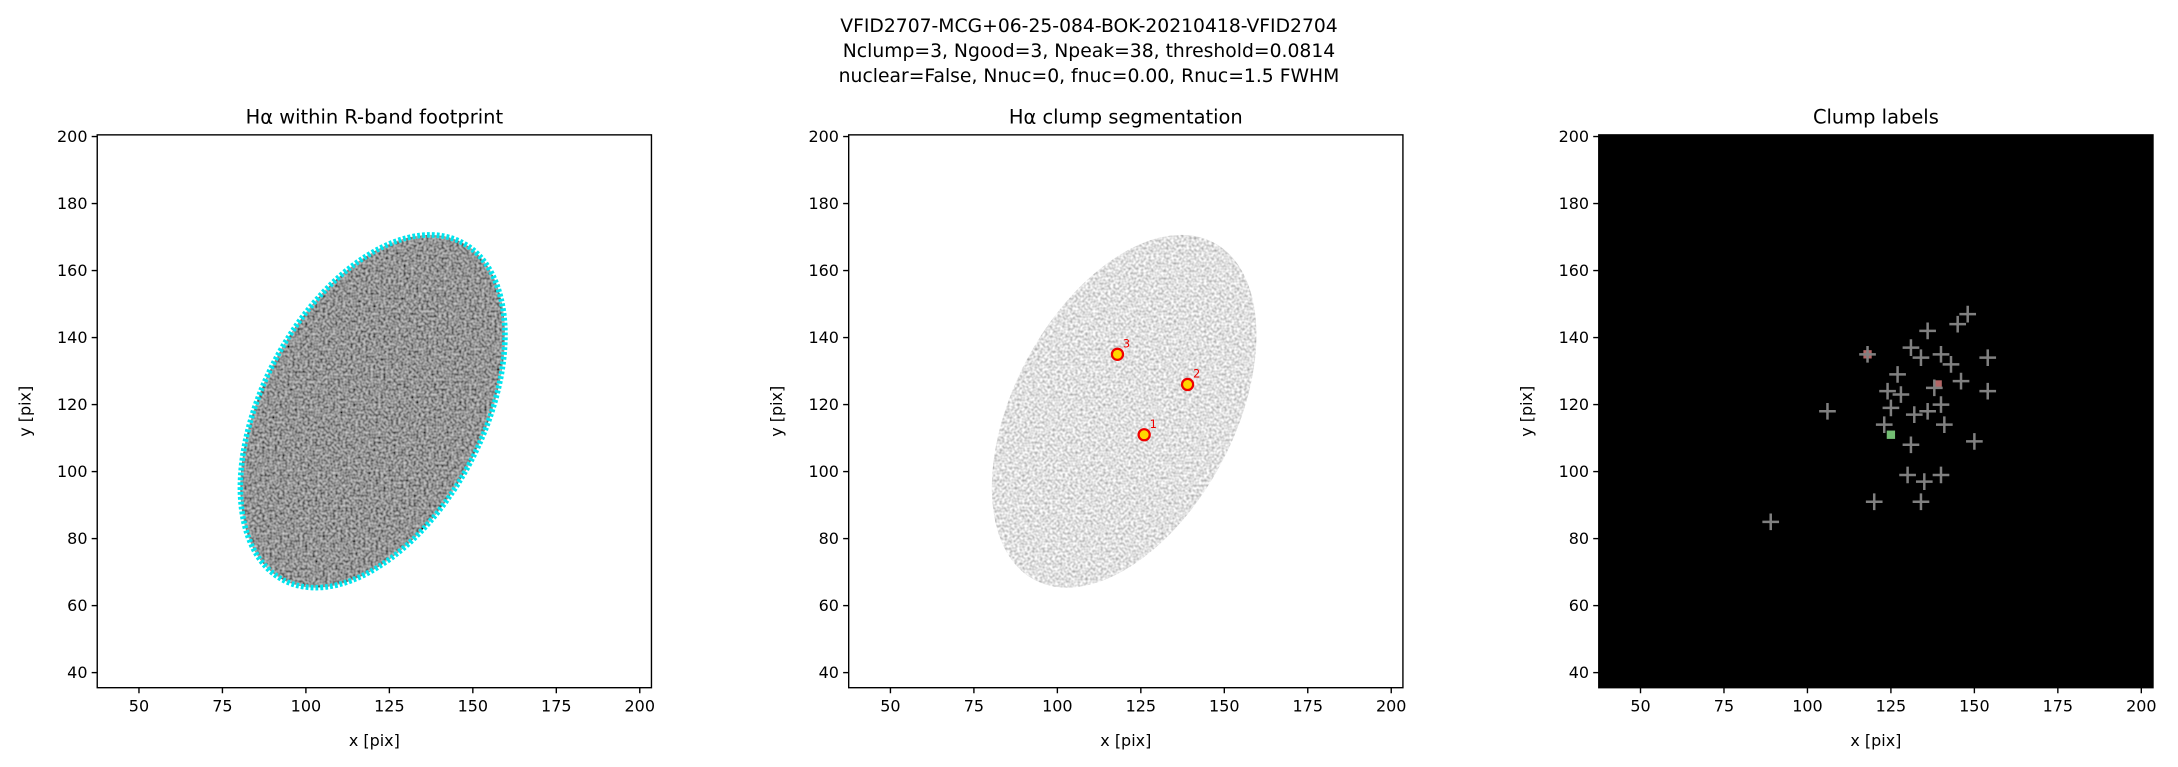 Image resolution: width=2178 pixels, height=767 pixels. What do you see at coordinates (1126, 117) in the screenshot?
I see `panel-title: Hα clump segmentation` at bounding box center [1126, 117].